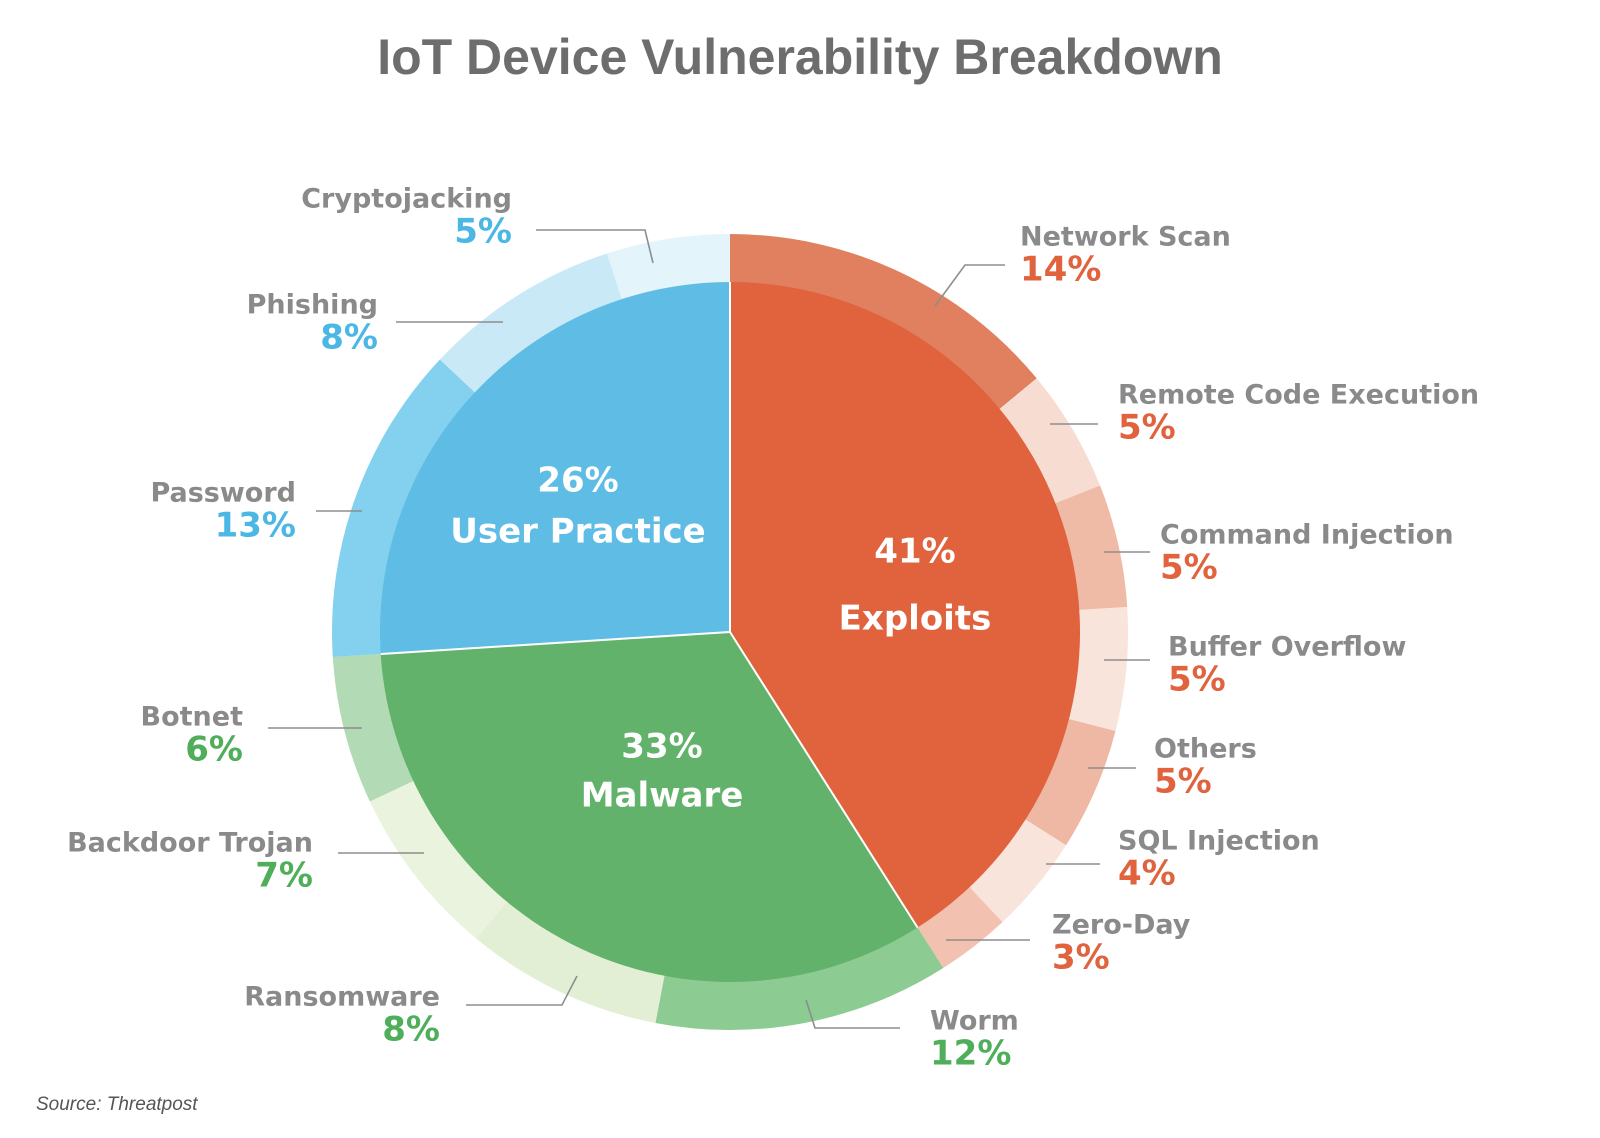 The image size is (1600, 1138). Describe the element at coordinates (522, 990) in the screenshot. I see `leader-line-ransomware` at that location.